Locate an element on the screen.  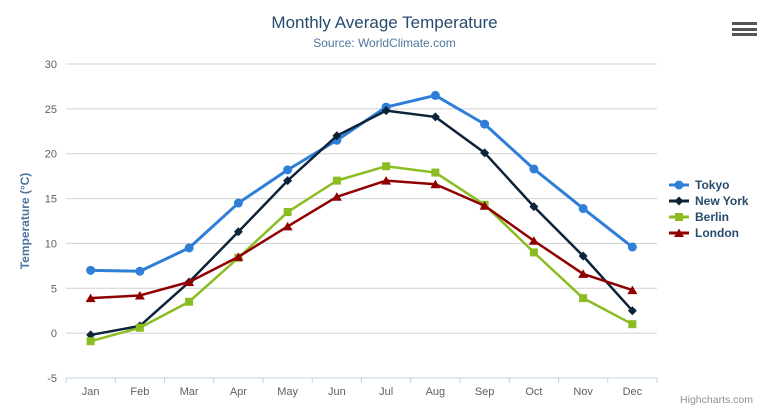
legend-item-london: London is located at coordinates (708, 233).